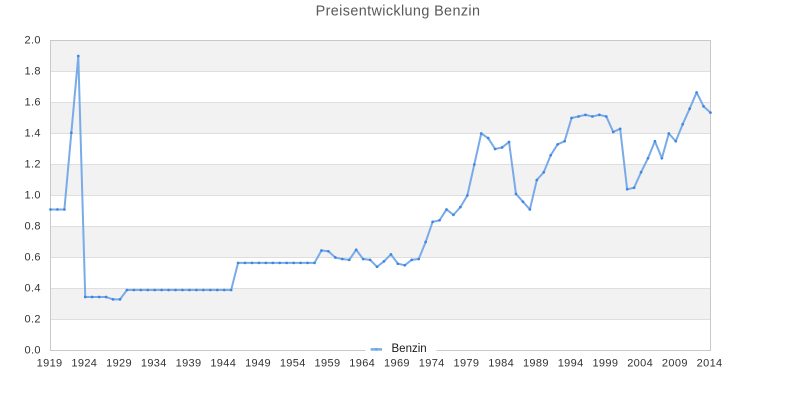 Image resolution: width=800 pixels, height=400 pixels. I want to click on svg-text: 0.8, so click(33, 226).